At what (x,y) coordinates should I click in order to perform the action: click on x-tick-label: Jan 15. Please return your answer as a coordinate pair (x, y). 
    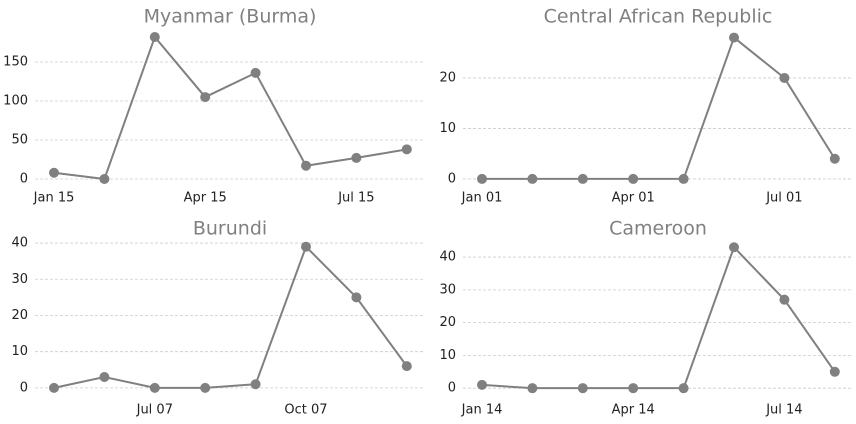
    Looking at the image, I should click on (54, 198).